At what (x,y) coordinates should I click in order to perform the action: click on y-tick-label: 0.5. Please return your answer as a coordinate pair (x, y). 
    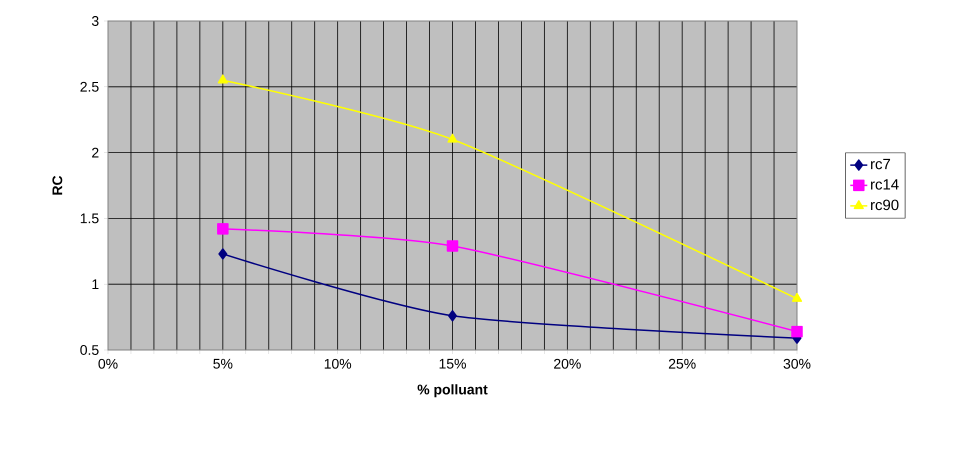
    Looking at the image, I should click on (89, 350).